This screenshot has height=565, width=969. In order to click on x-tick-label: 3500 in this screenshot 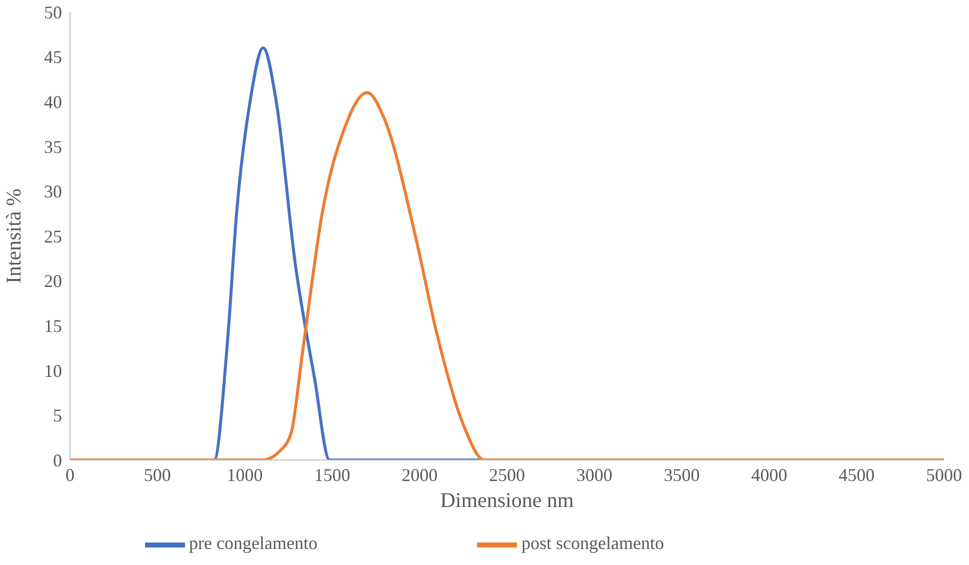, I will do `click(682, 474)`.